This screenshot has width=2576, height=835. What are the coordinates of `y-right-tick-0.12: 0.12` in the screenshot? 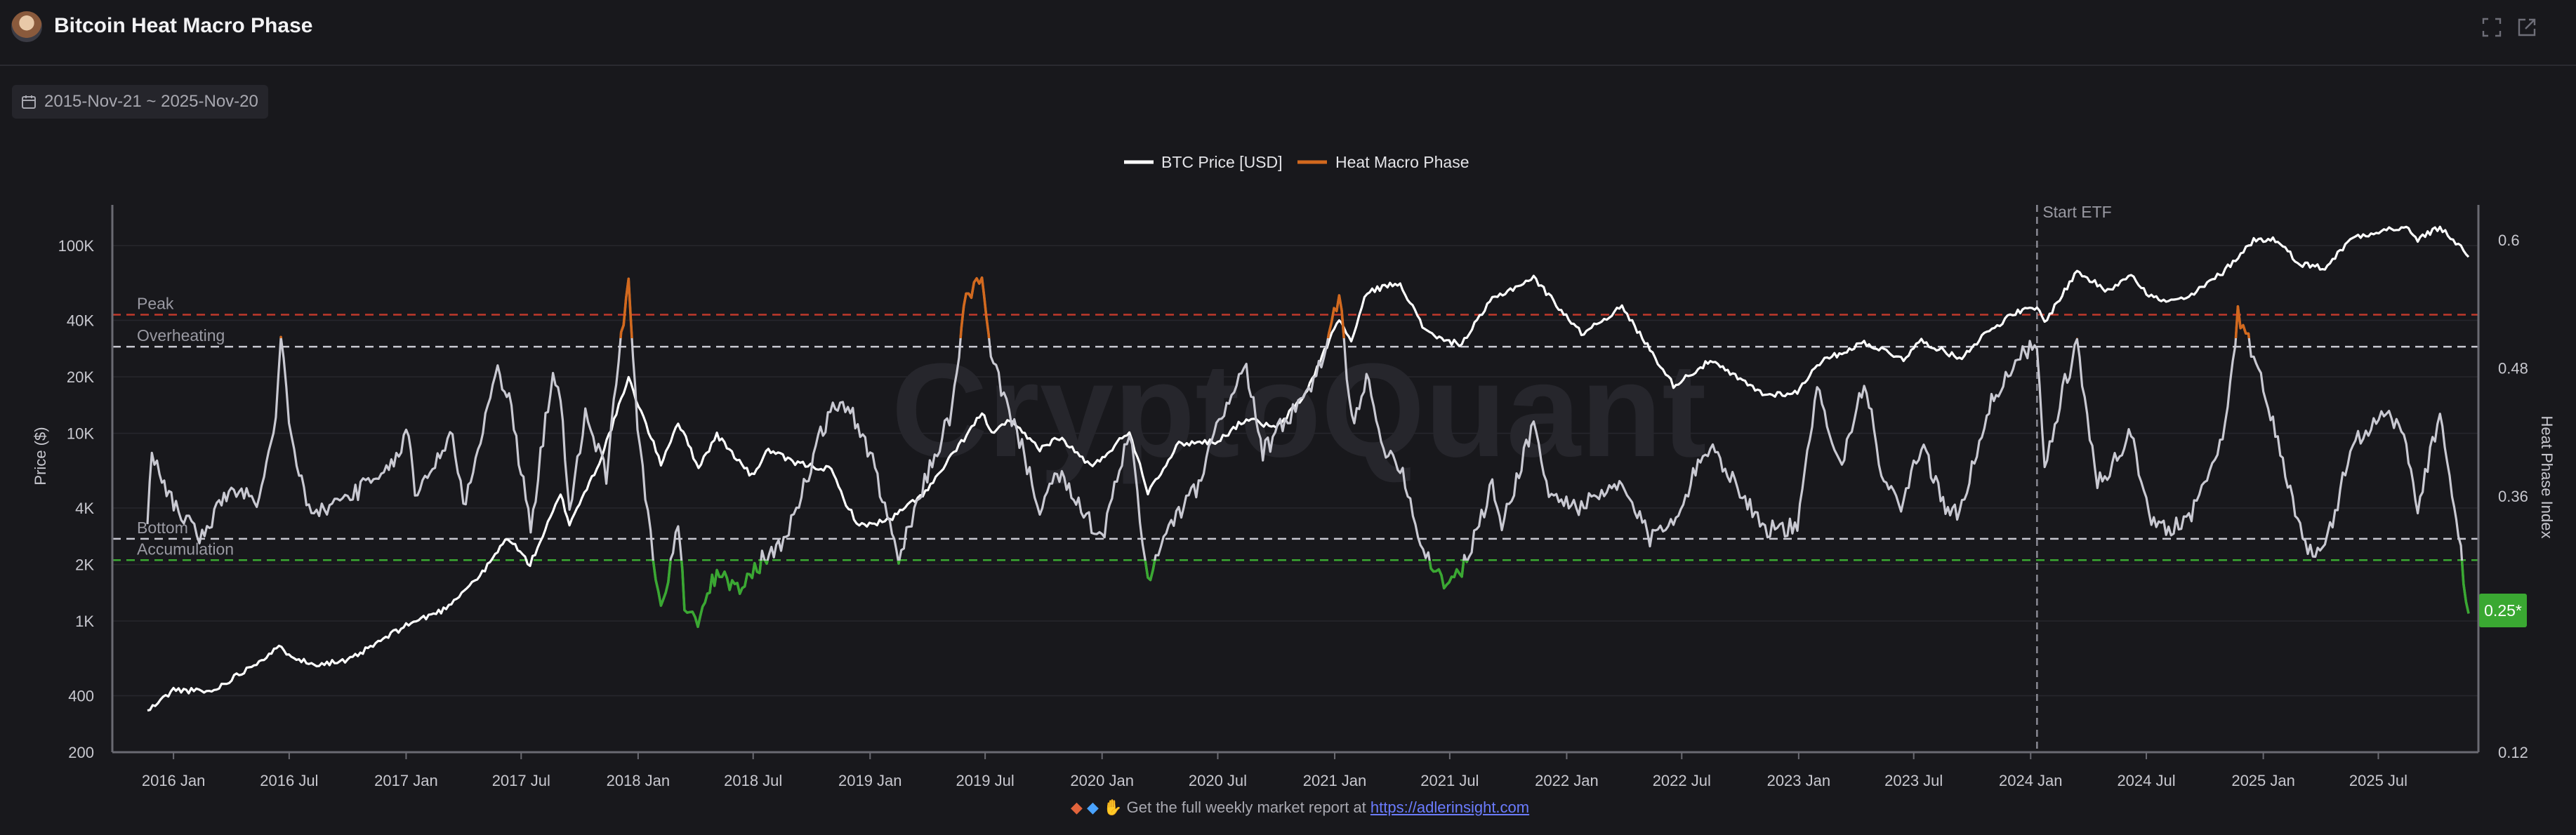 It's located at (2513, 752).